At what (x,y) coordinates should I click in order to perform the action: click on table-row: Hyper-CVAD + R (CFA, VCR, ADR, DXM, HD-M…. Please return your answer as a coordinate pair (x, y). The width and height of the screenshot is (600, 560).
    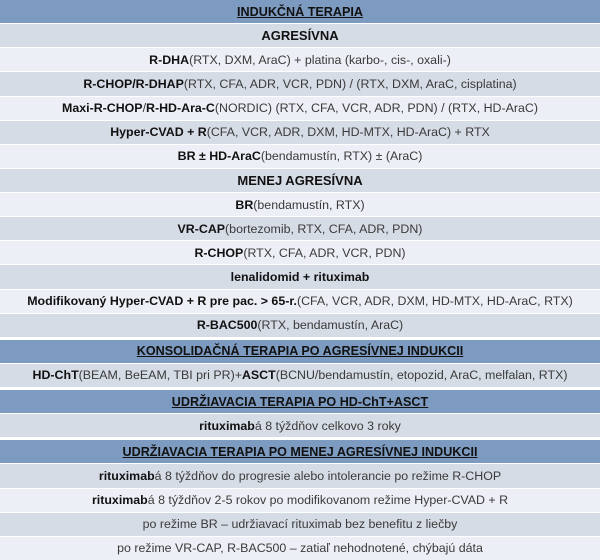
    Looking at the image, I should click on (300, 132).